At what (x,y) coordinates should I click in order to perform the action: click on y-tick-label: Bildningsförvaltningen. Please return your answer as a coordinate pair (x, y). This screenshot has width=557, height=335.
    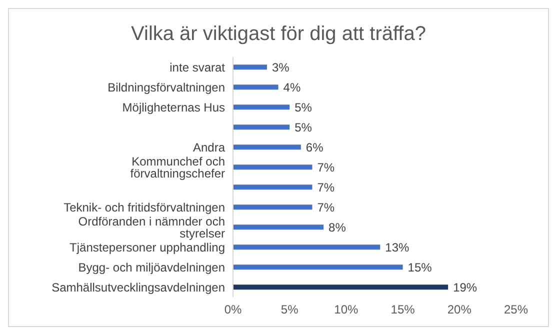
    Looking at the image, I should click on (166, 87).